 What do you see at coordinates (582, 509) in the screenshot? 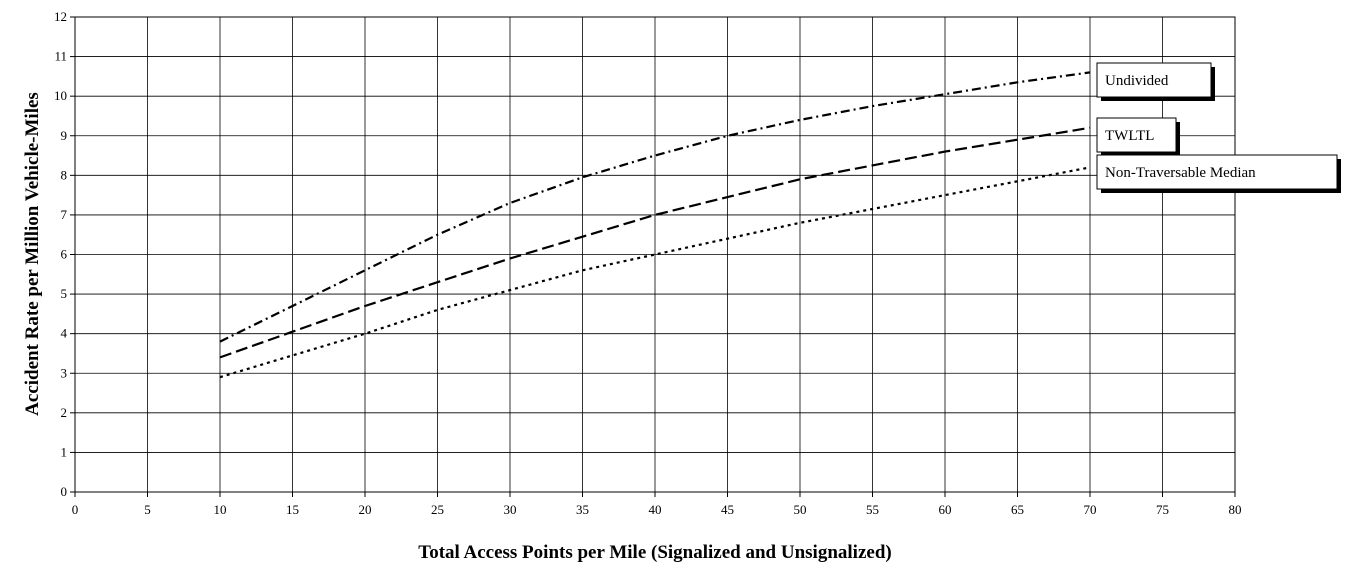
I see `x-tick-label: 35` at bounding box center [582, 509].